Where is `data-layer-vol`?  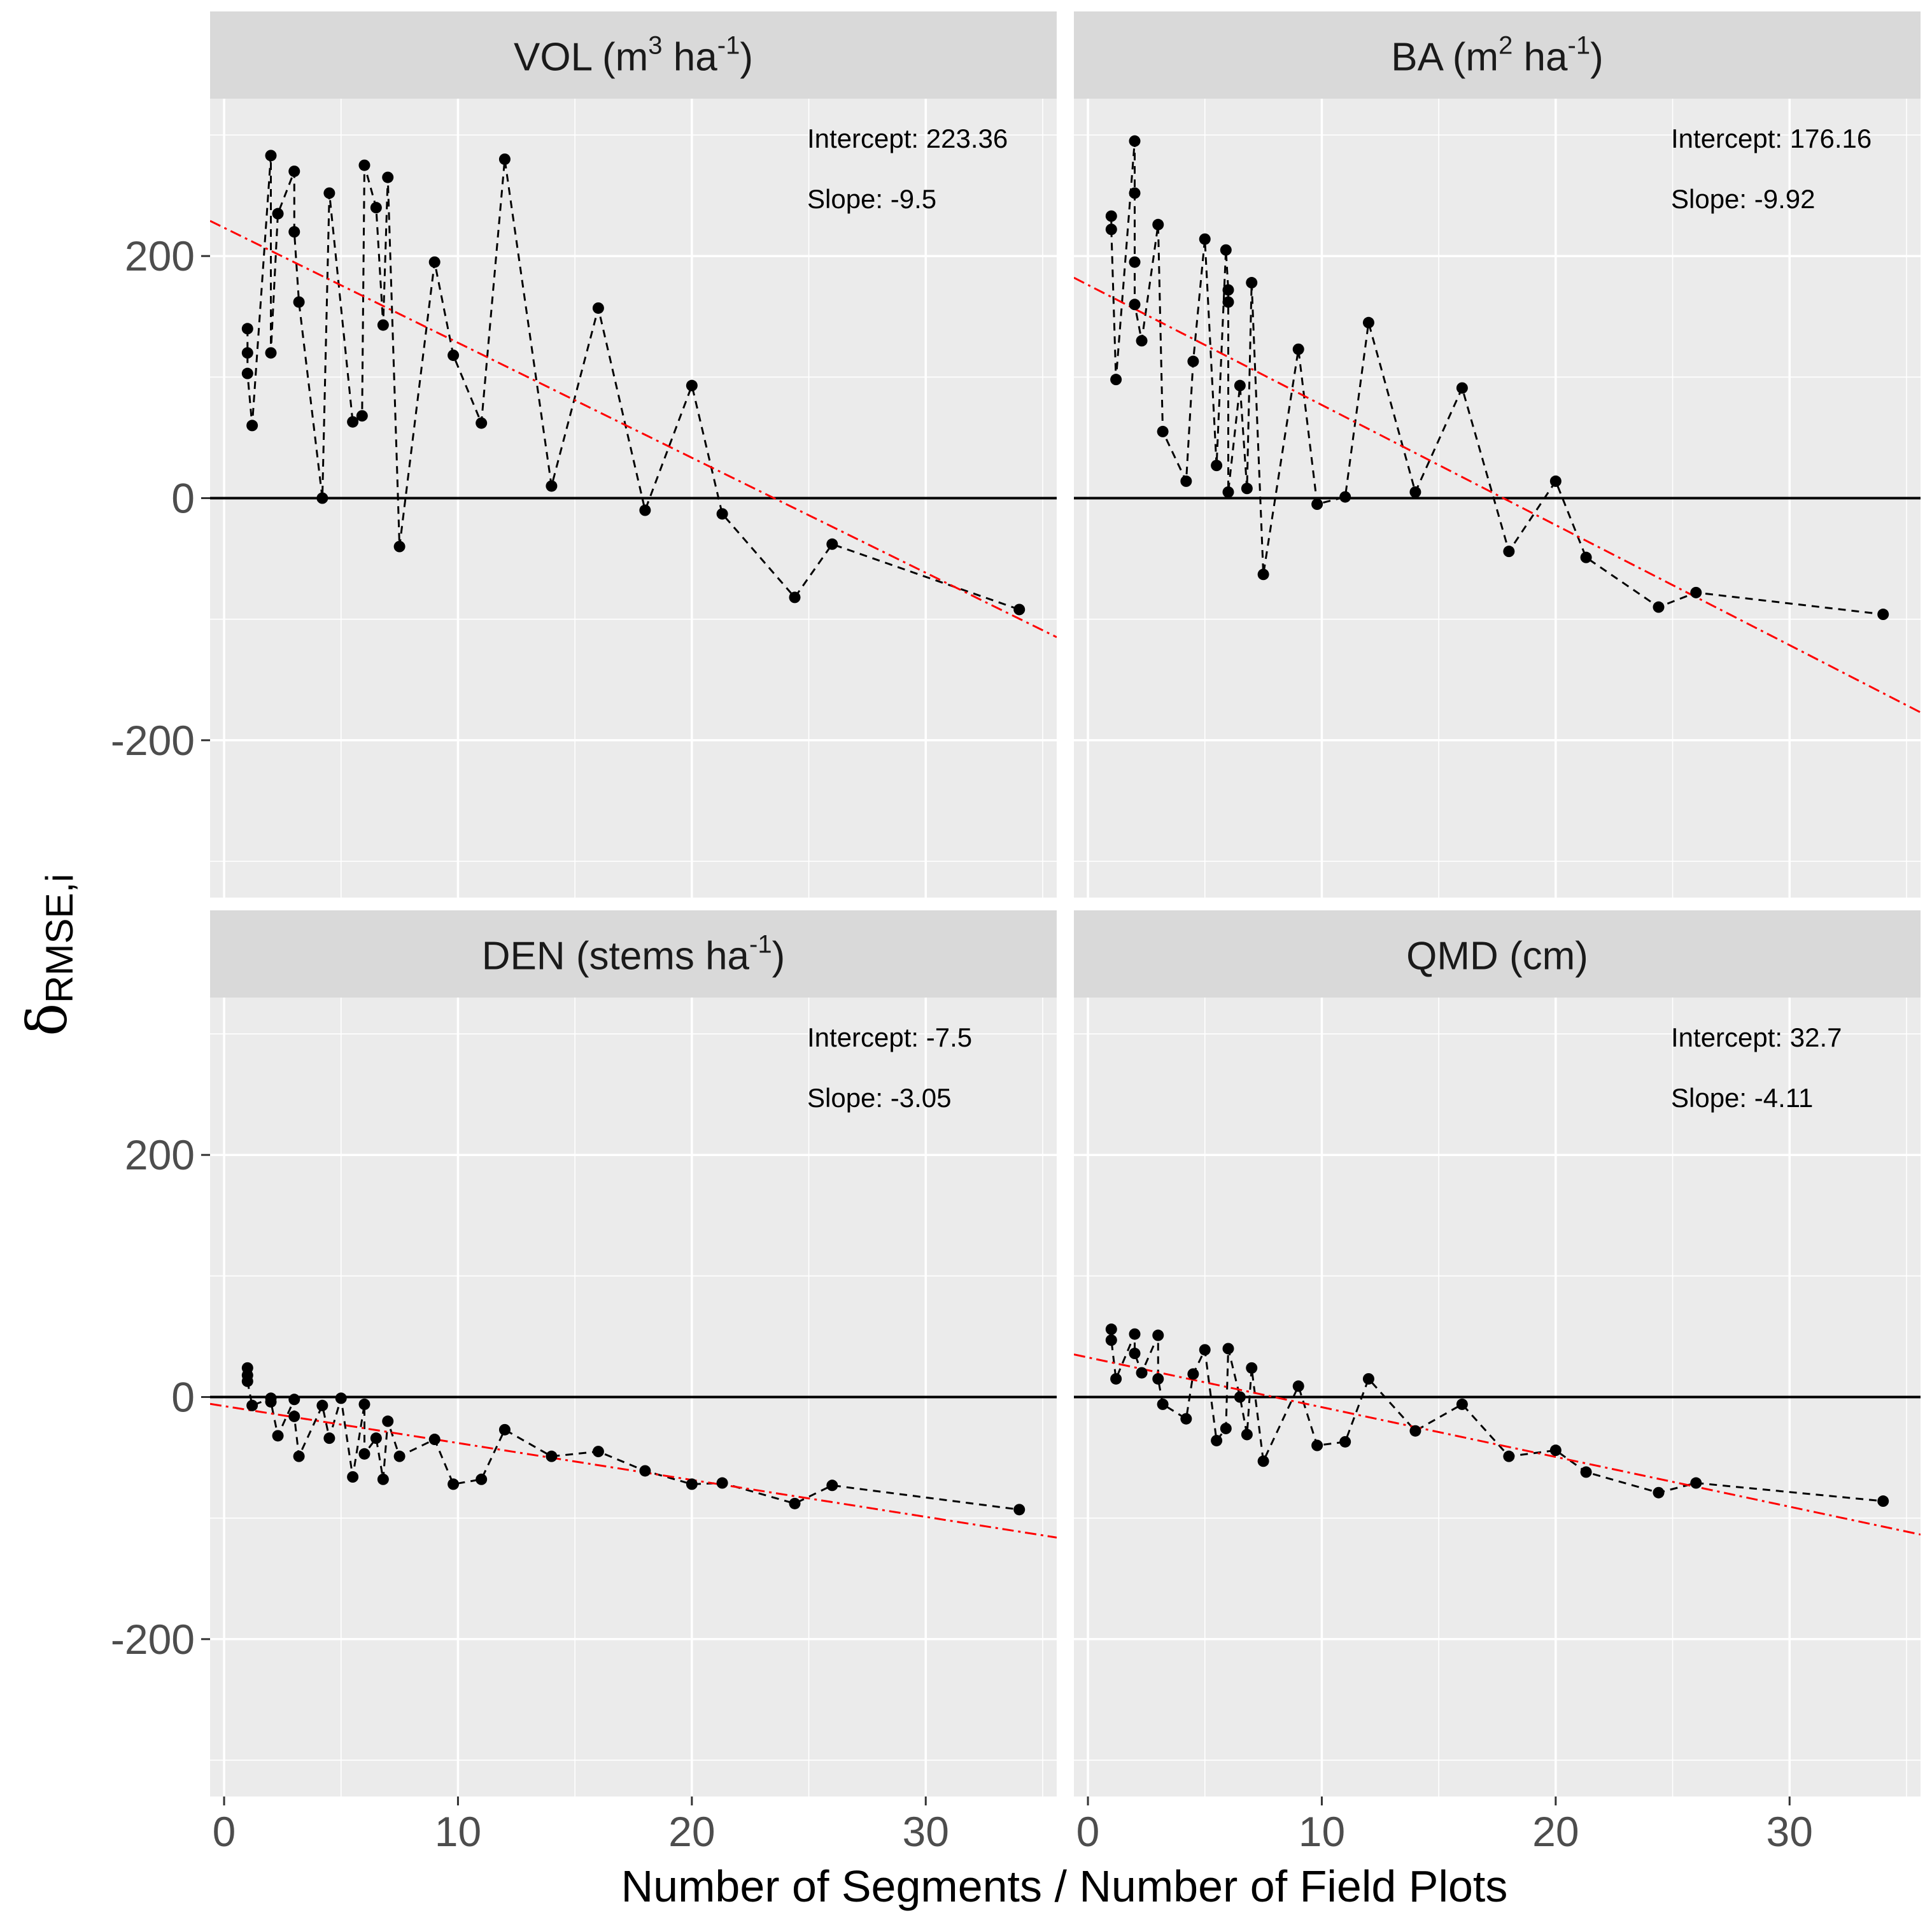 data-layer-vol is located at coordinates (633, 394).